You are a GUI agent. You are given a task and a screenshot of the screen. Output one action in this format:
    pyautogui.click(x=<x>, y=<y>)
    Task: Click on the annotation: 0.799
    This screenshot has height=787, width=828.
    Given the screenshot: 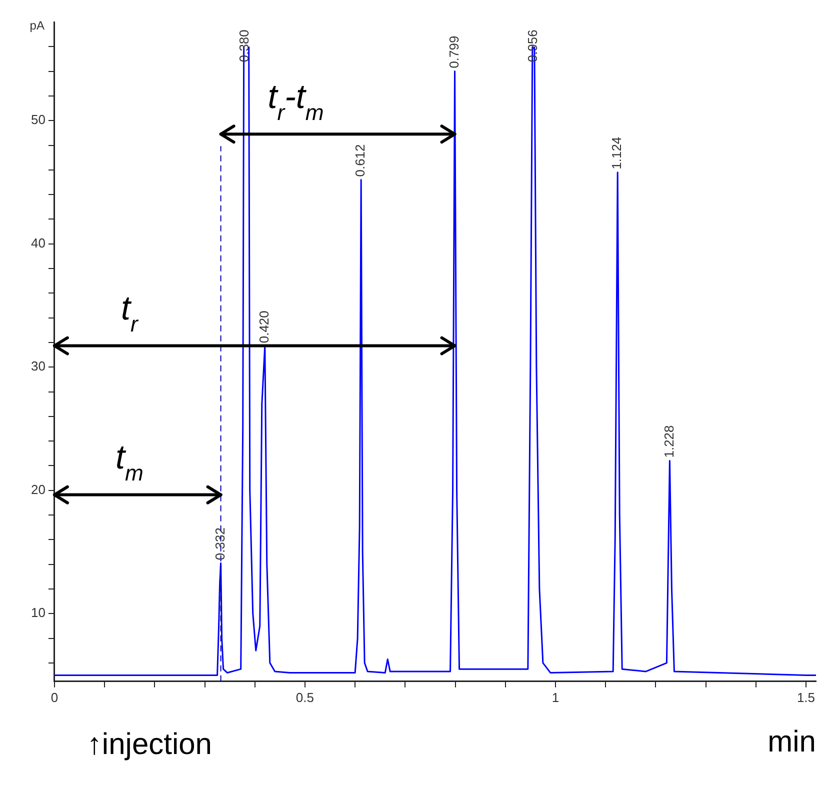 What is the action you would take?
    pyautogui.click(x=454, y=52)
    